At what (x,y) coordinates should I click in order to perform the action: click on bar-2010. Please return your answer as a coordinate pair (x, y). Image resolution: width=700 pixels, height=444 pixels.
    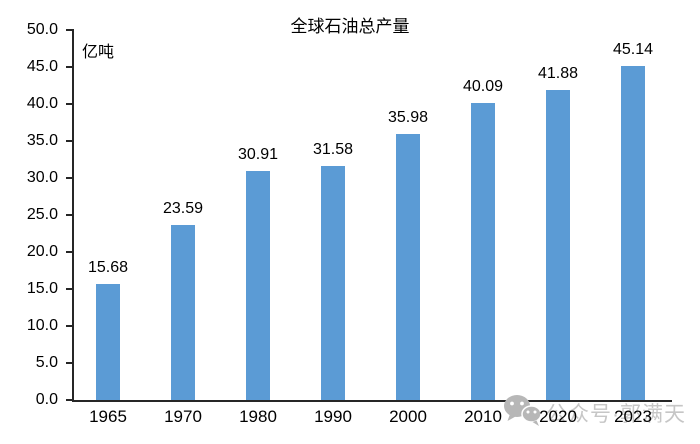
    Looking at the image, I should click on (483, 251).